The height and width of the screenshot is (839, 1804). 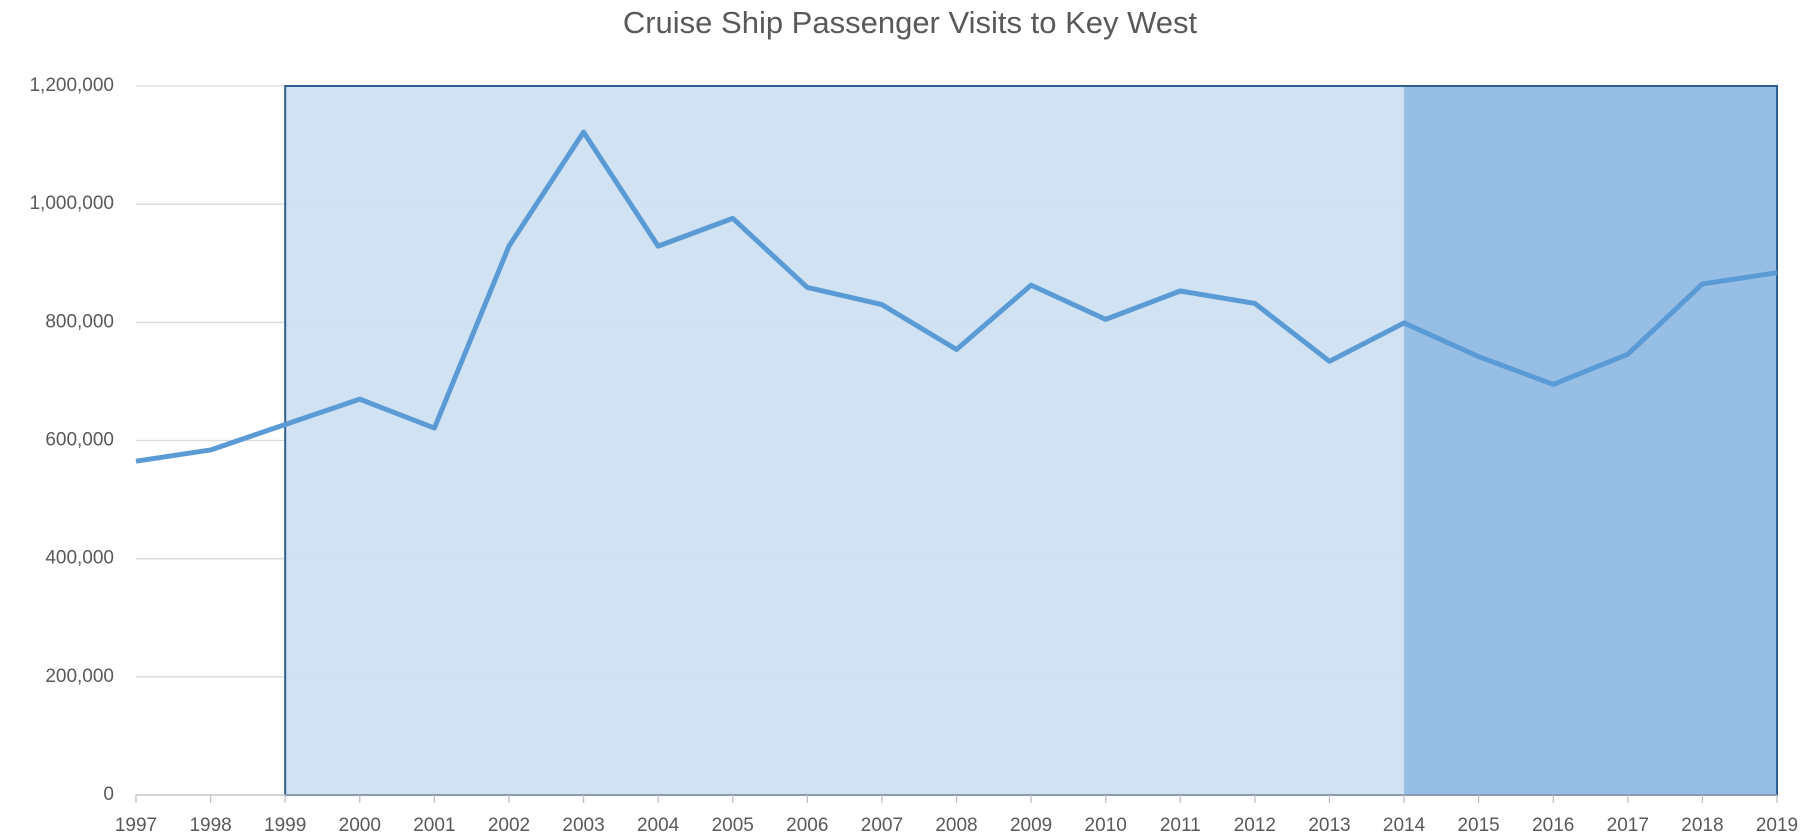 I want to click on x-tick-label: 2009, so click(x=1031, y=825).